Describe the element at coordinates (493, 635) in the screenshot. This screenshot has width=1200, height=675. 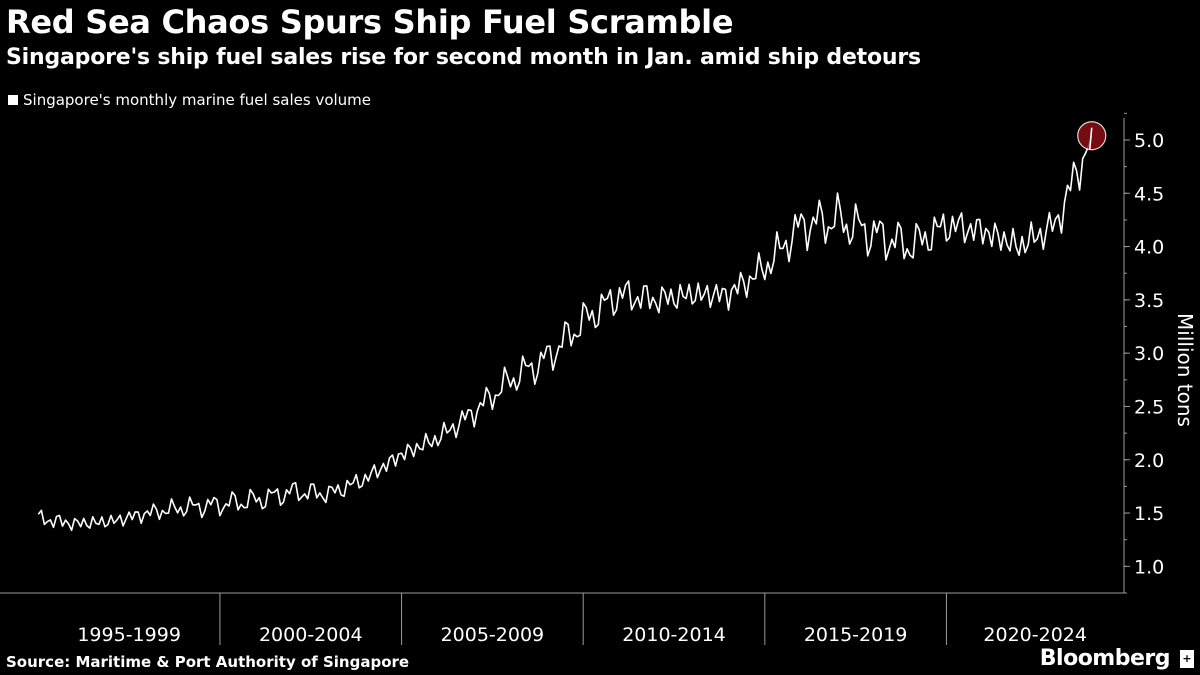
I see `x-category-label: 2005-2009` at that location.